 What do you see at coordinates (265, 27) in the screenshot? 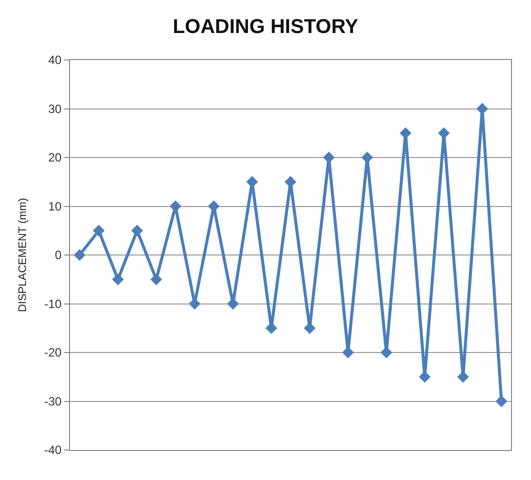
I see `chart-title: LOADING HISTORY` at bounding box center [265, 27].